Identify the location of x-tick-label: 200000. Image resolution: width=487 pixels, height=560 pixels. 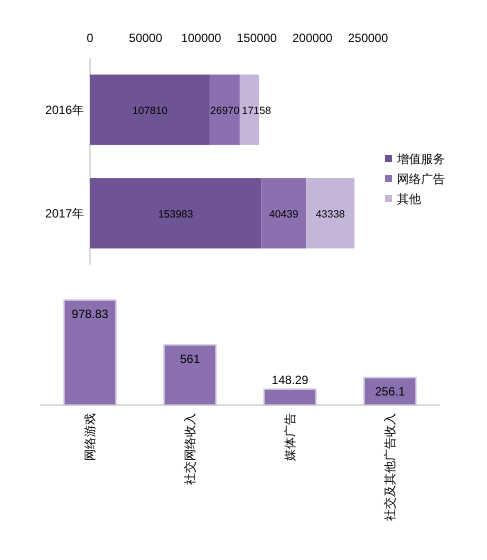
(312, 38).